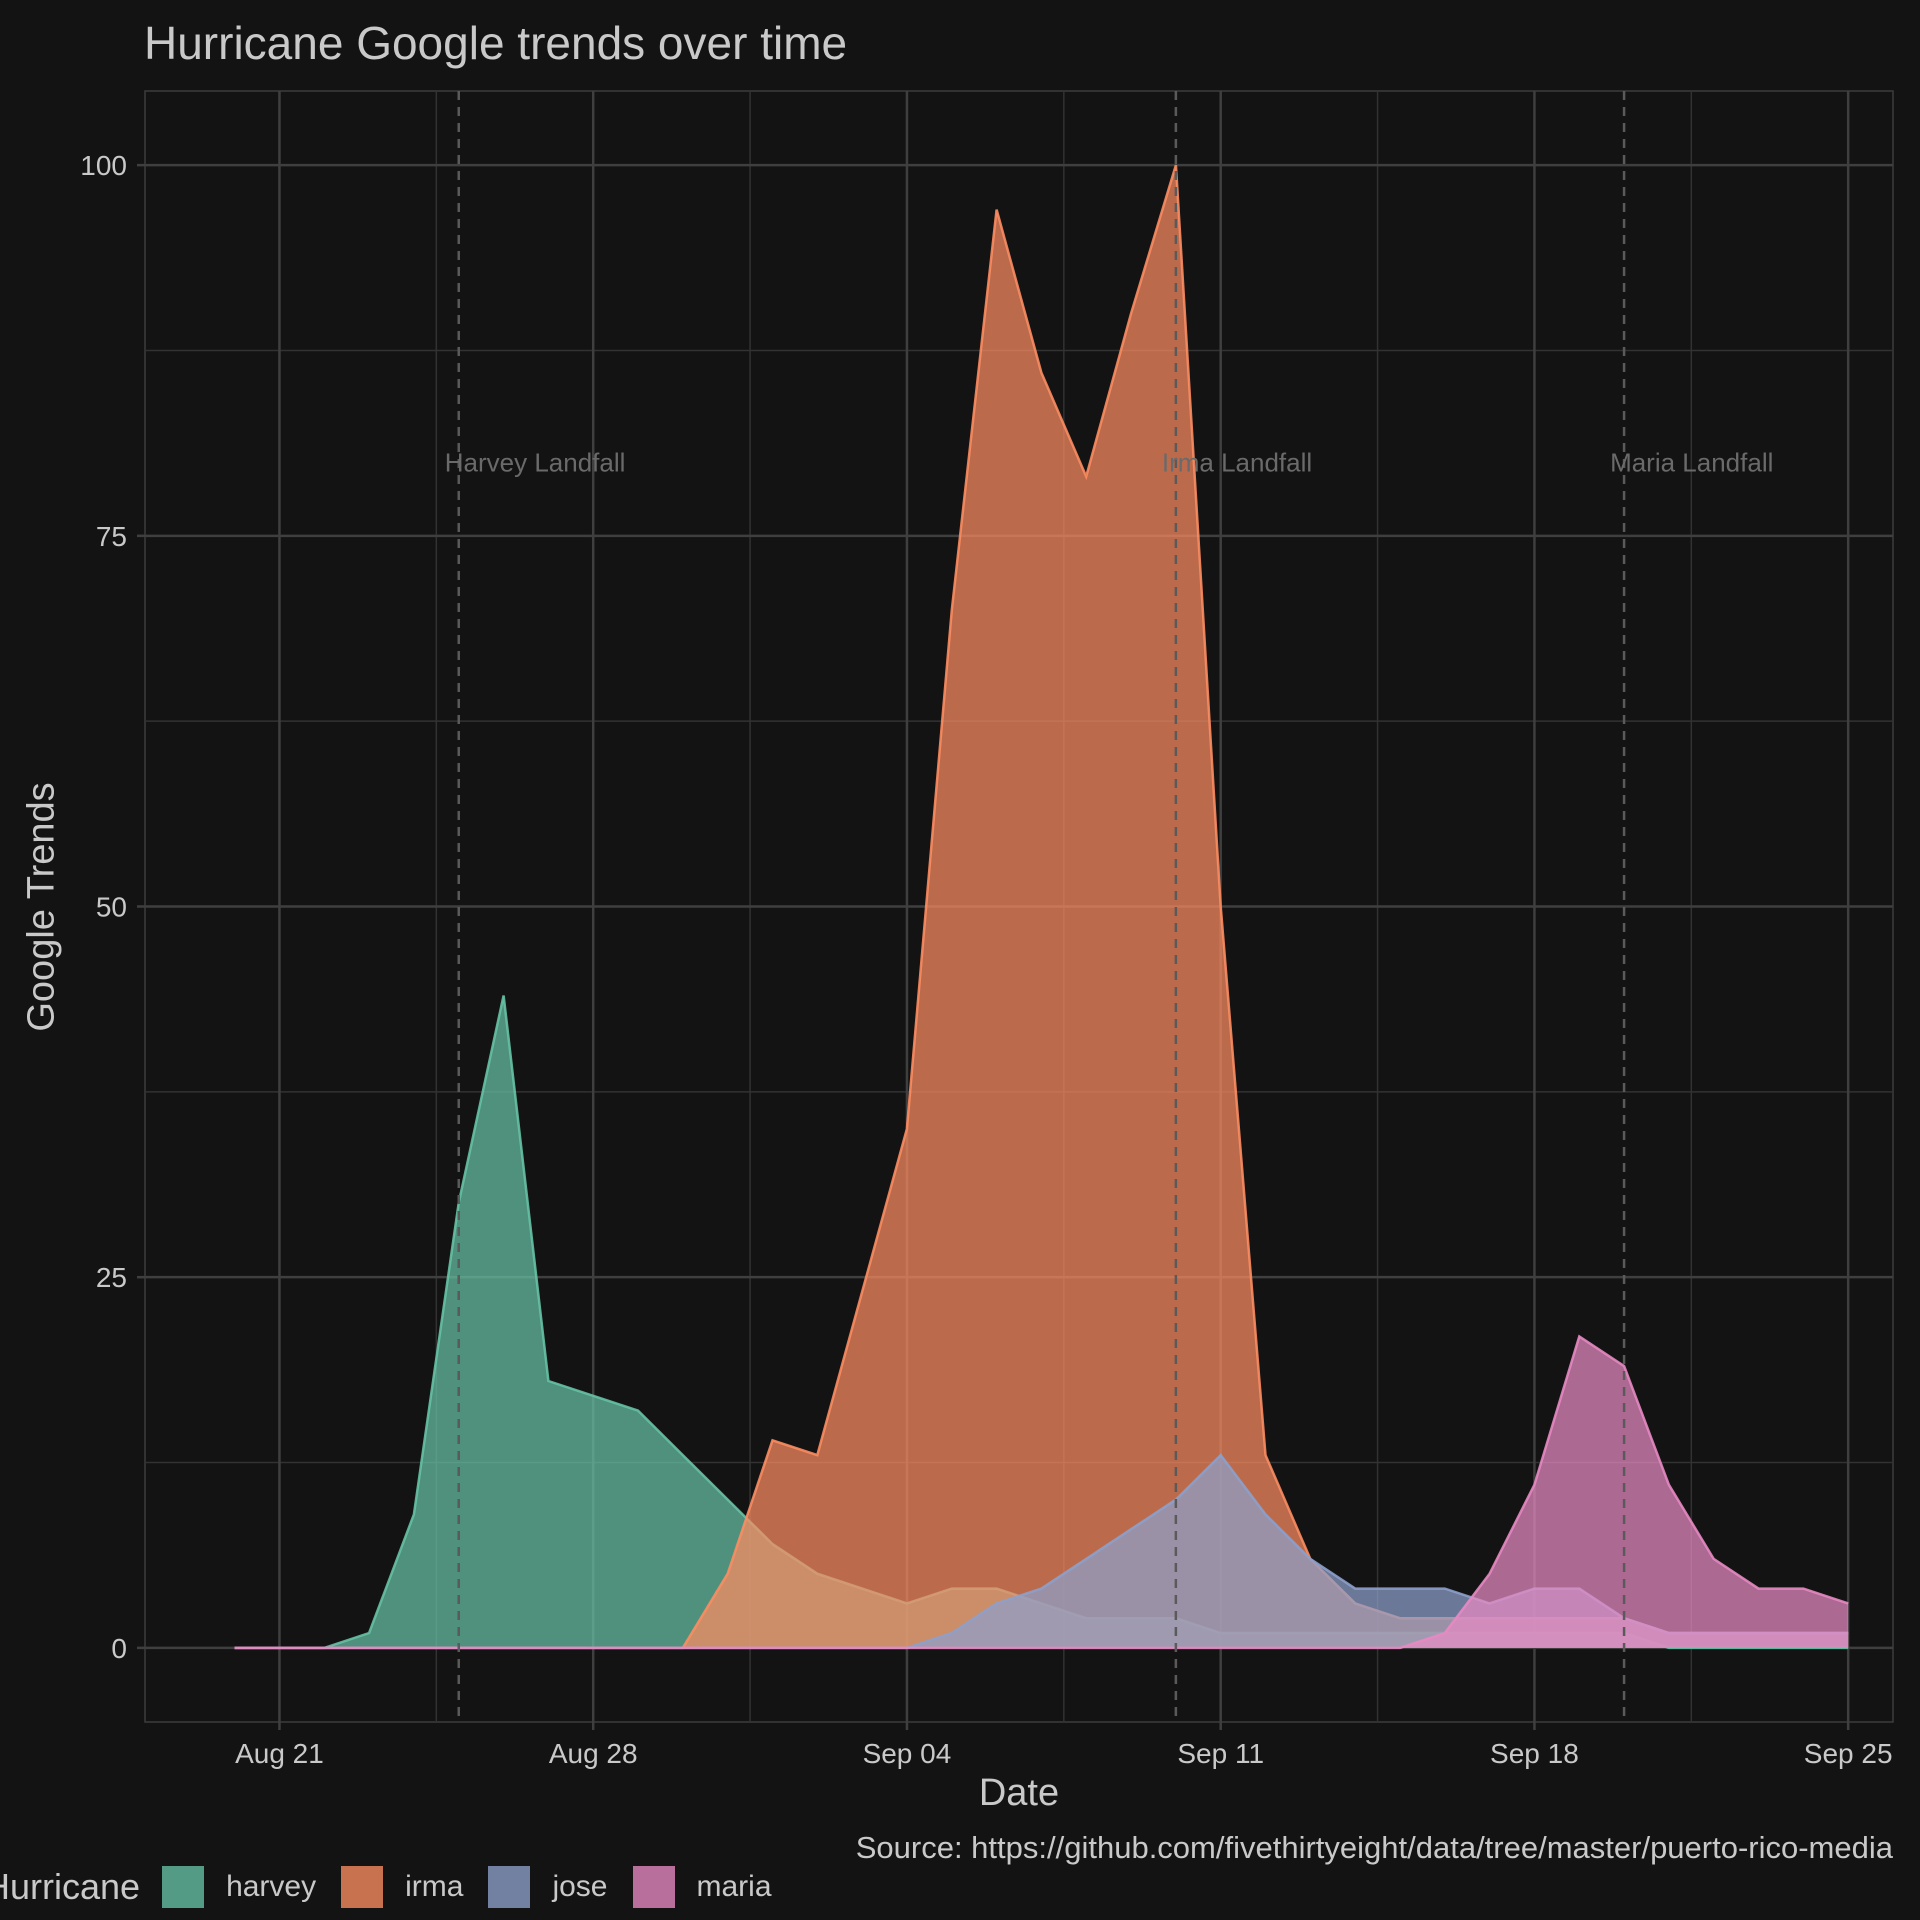  Describe the element at coordinates (907, 1753) in the screenshot. I see `x-tick-label: Sep 04` at that location.